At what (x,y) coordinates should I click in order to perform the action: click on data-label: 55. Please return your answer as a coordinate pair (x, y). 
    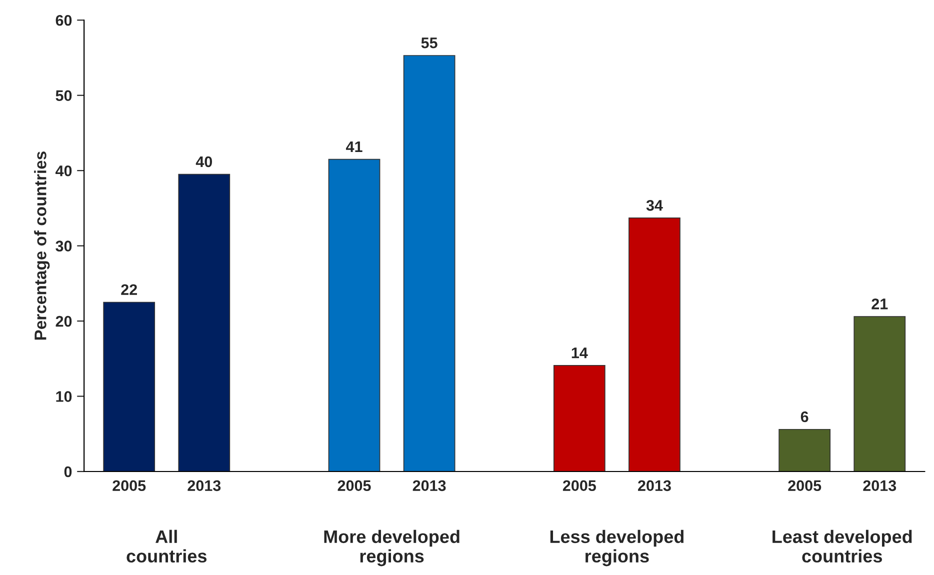
    Looking at the image, I should click on (429, 43).